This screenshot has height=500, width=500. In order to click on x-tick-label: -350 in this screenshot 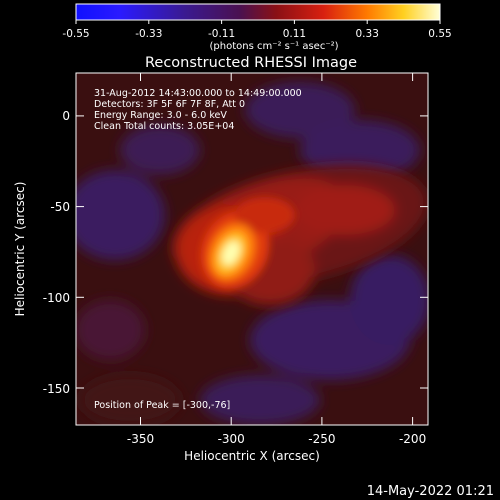, I will do `click(140, 439)`.